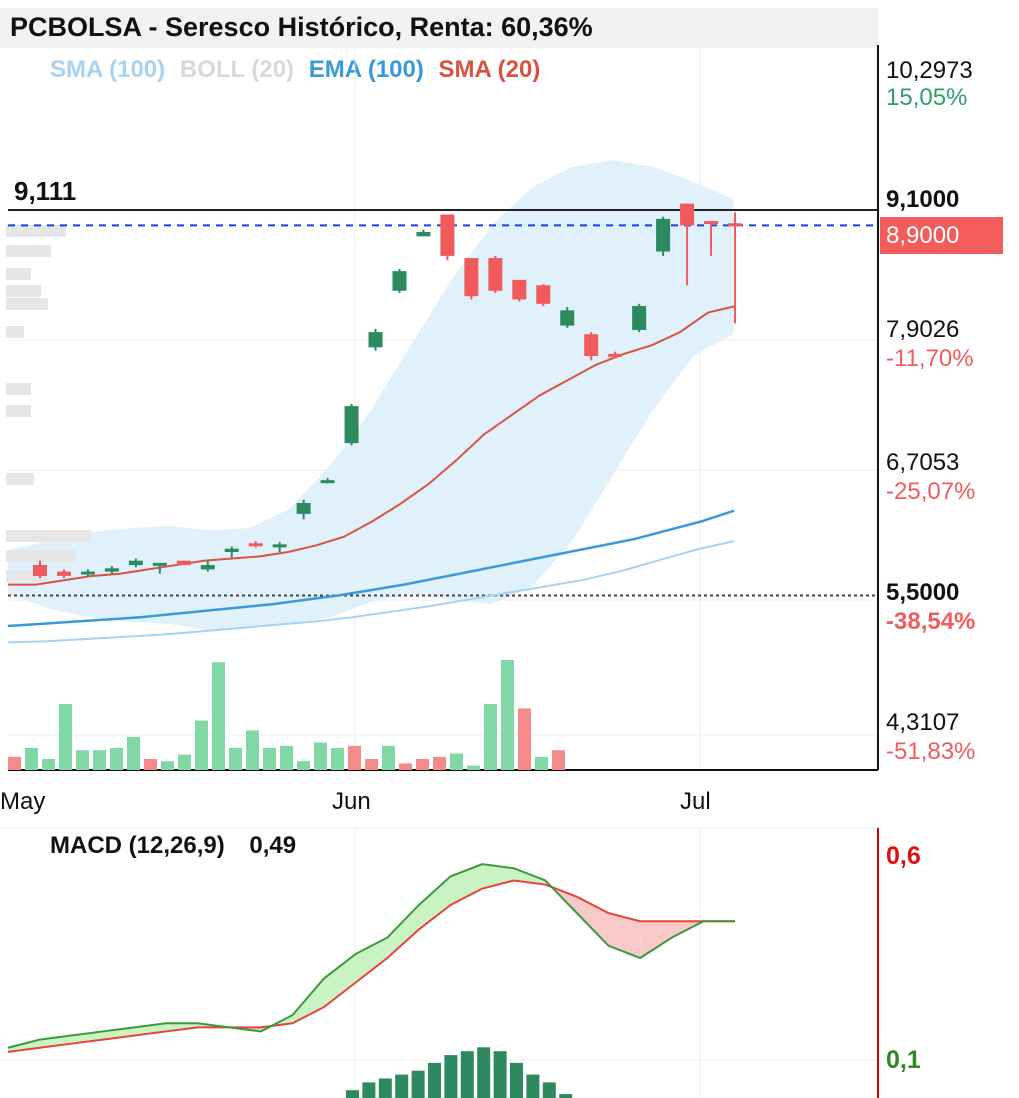  Describe the element at coordinates (931, 491) in the screenshot. I see `axis-pct-4: -25,07%` at that location.